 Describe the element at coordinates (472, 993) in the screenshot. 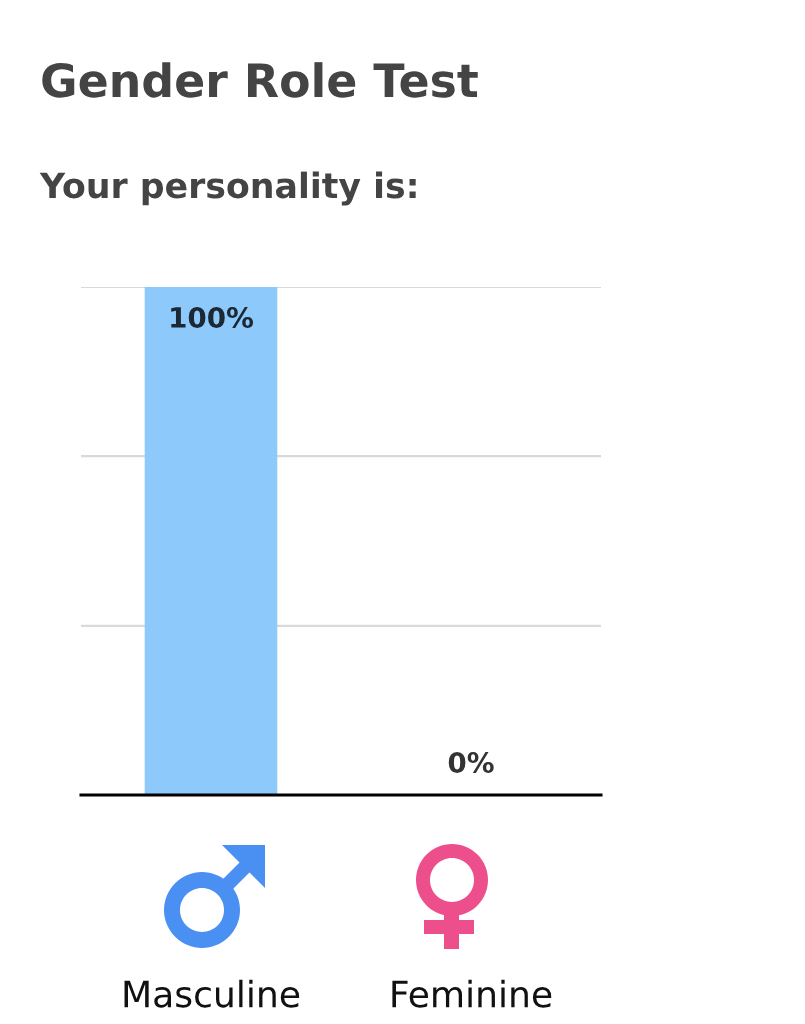

I see `x-tick-label: Feminine` at that location.